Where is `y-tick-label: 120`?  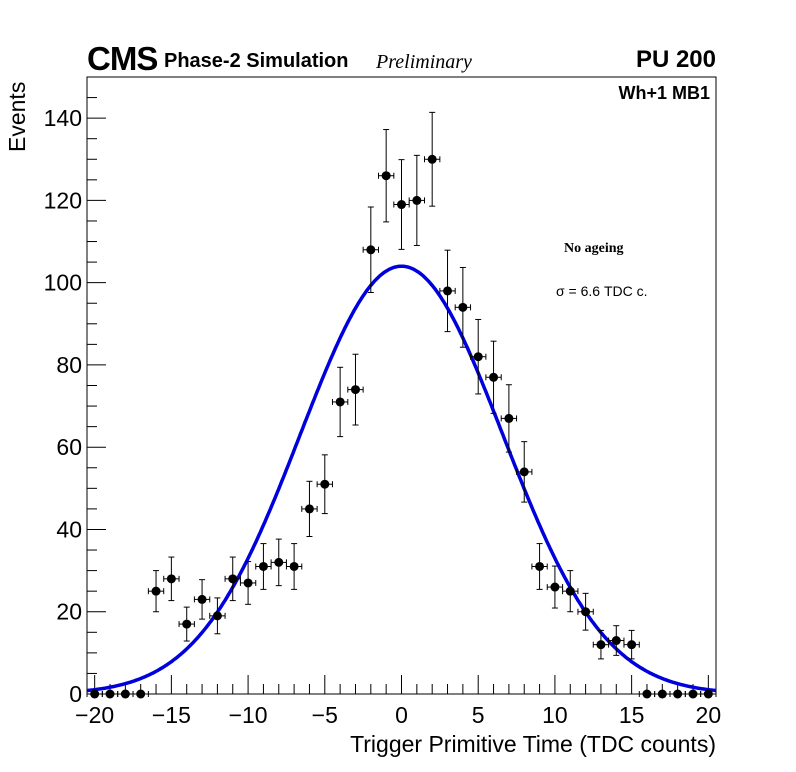 y-tick-label: 120 is located at coordinates (63, 200).